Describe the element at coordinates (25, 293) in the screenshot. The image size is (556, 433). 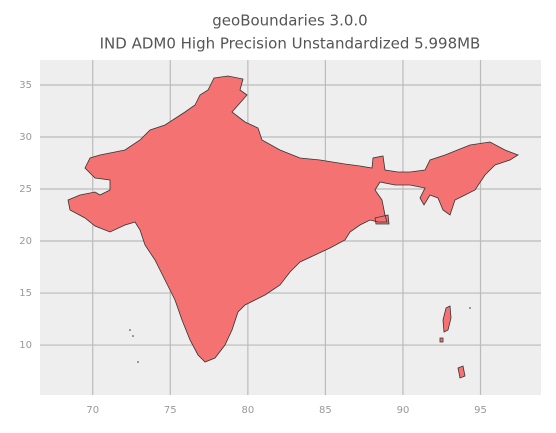
I see `y-tick-label: 15` at that location.